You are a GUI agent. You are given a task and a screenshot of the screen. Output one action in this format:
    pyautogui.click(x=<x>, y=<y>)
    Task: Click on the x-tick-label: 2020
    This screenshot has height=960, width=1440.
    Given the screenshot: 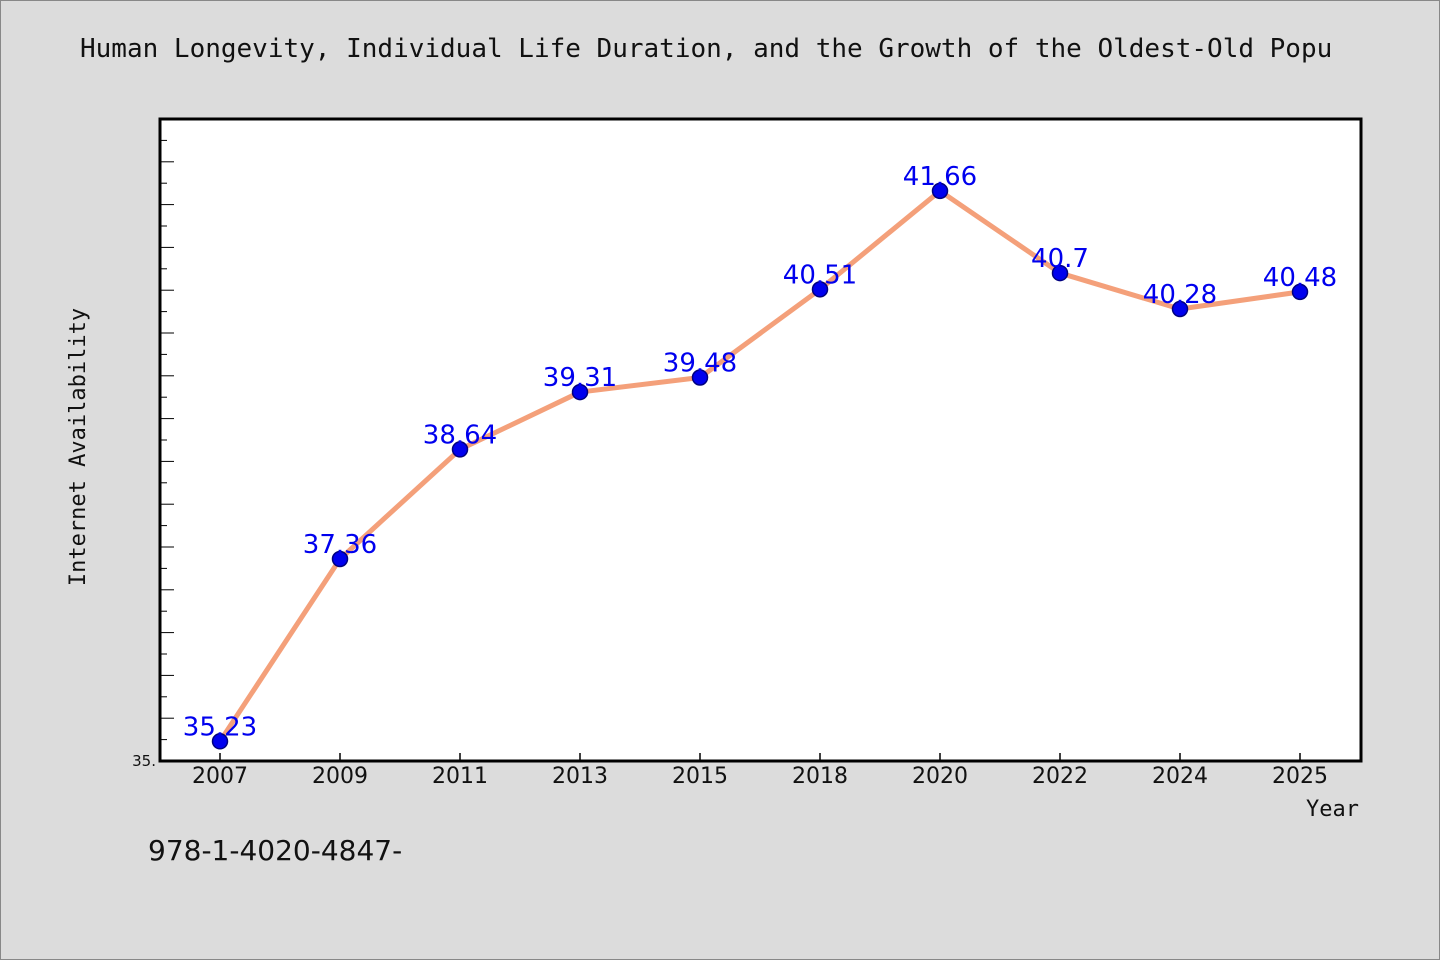 What is the action you would take?
    pyautogui.click(x=940, y=776)
    